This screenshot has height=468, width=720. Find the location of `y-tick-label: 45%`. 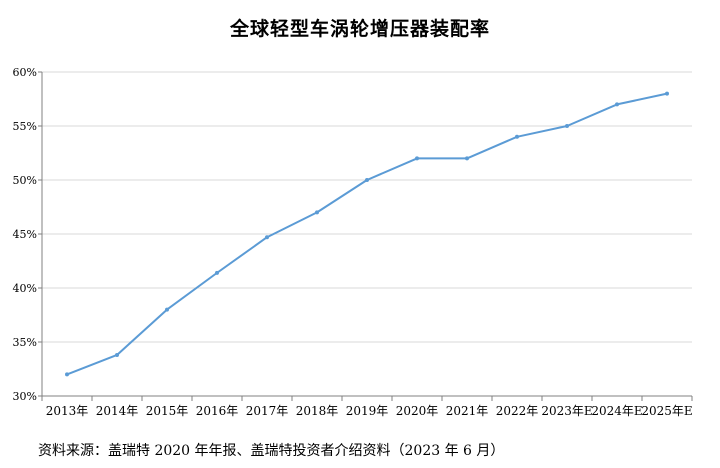

y-tick-label: 45% is located at coordinates (25, 234).